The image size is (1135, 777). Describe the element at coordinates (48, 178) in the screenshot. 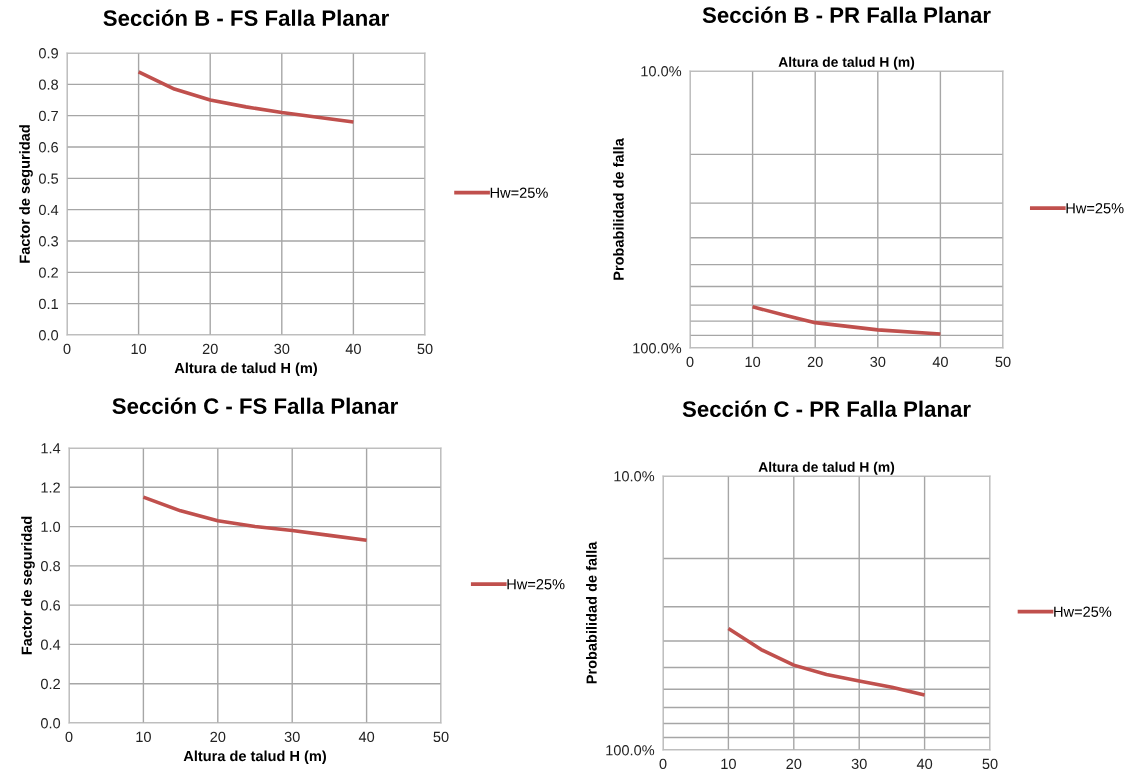

I see `y-tick-label: 0.5` at that location.